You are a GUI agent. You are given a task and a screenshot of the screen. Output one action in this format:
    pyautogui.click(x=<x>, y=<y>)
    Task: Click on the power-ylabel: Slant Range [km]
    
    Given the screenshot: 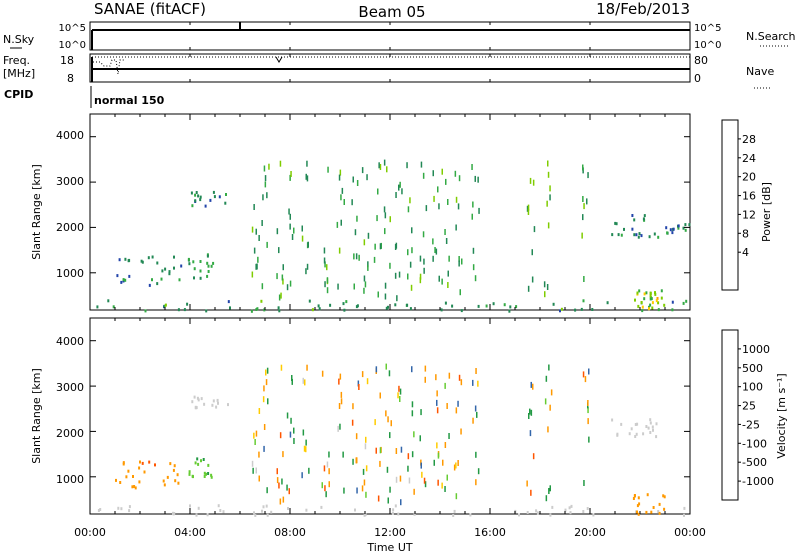 What is the action you would take?
    pyautogui.click(x=36, y=212)
    